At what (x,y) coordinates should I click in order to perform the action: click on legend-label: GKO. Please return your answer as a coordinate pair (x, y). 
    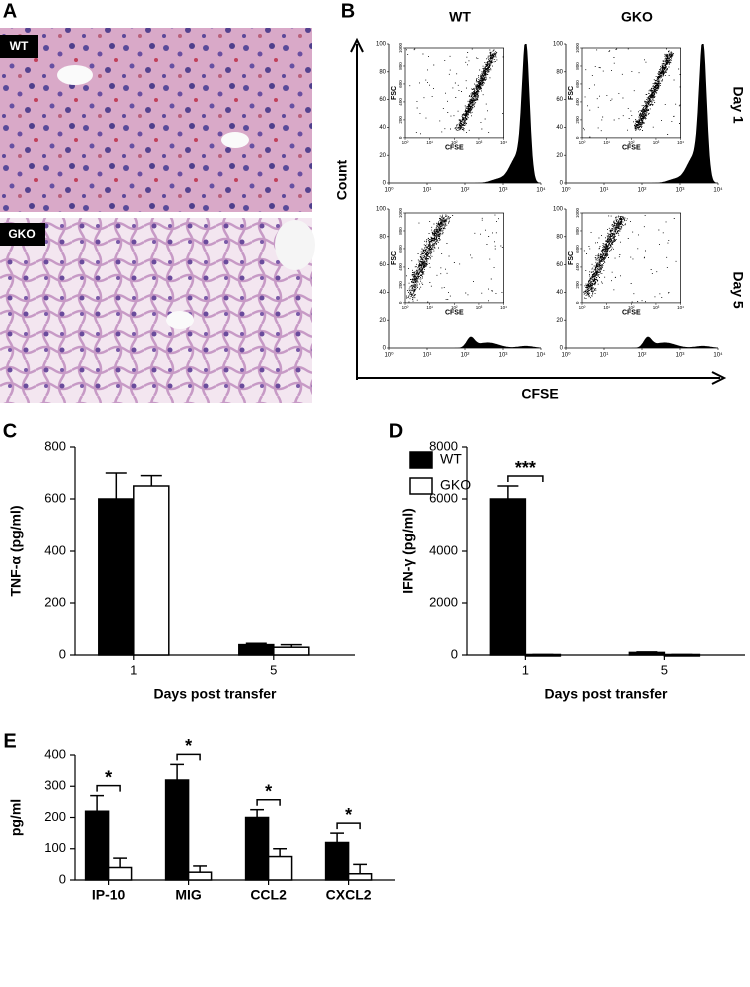
    Looking at the image, I should click on (455, 485).